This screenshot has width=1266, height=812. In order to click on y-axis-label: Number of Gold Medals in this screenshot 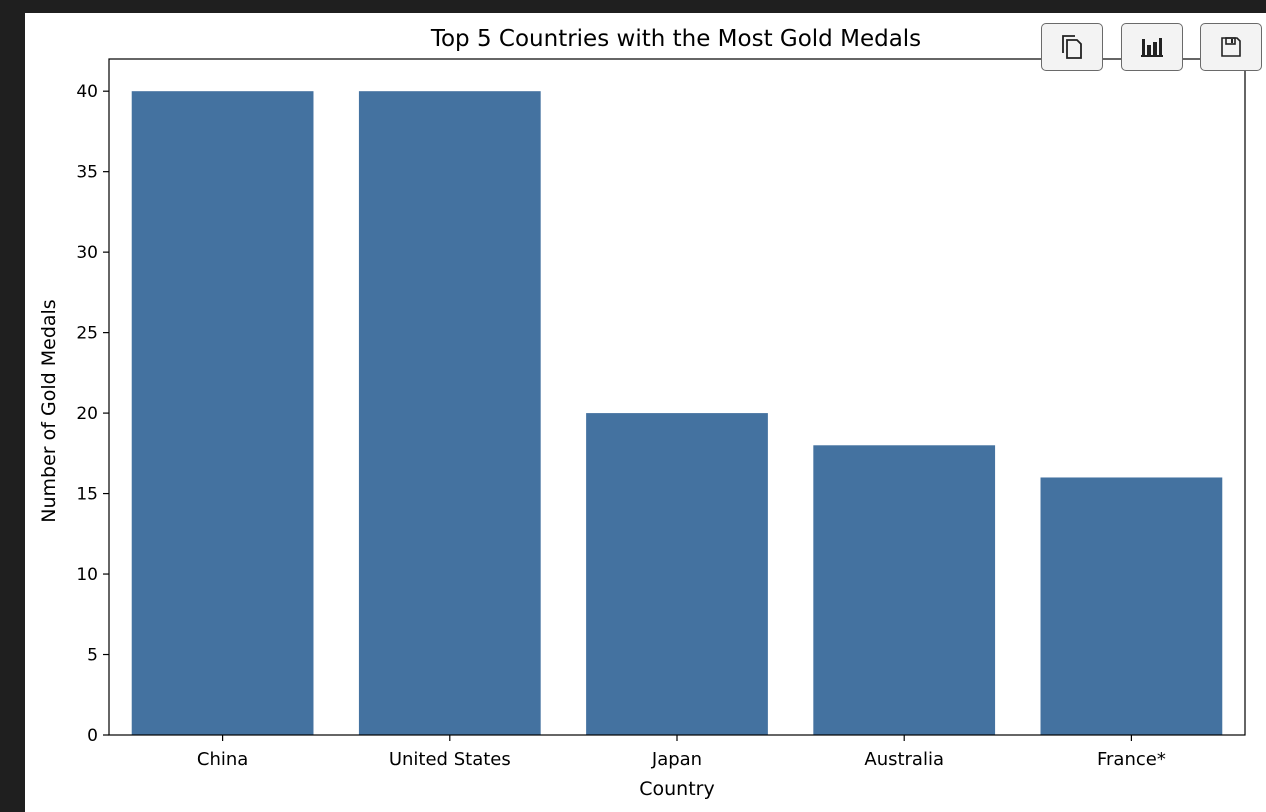, I will do `click(49, 410)`.